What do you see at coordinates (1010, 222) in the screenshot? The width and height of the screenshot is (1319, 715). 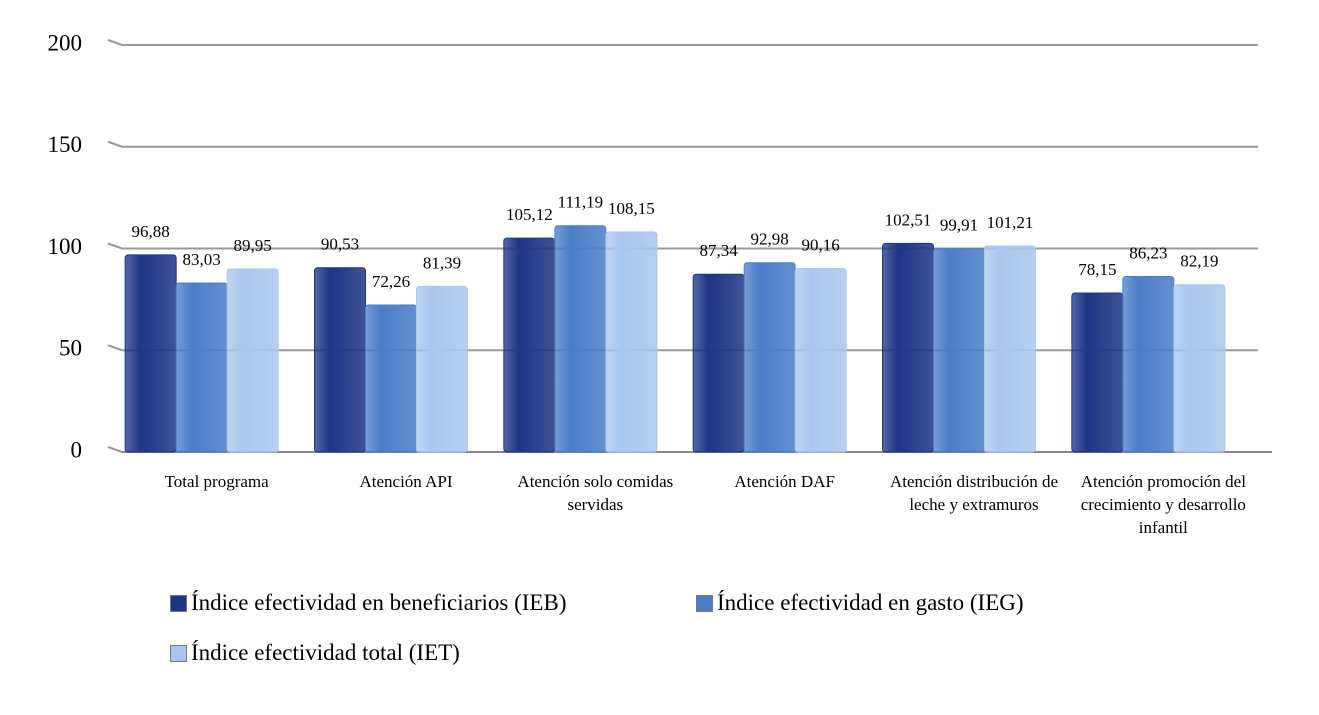 I see `value-label: 101,21` at bounding box center [1010, 222].